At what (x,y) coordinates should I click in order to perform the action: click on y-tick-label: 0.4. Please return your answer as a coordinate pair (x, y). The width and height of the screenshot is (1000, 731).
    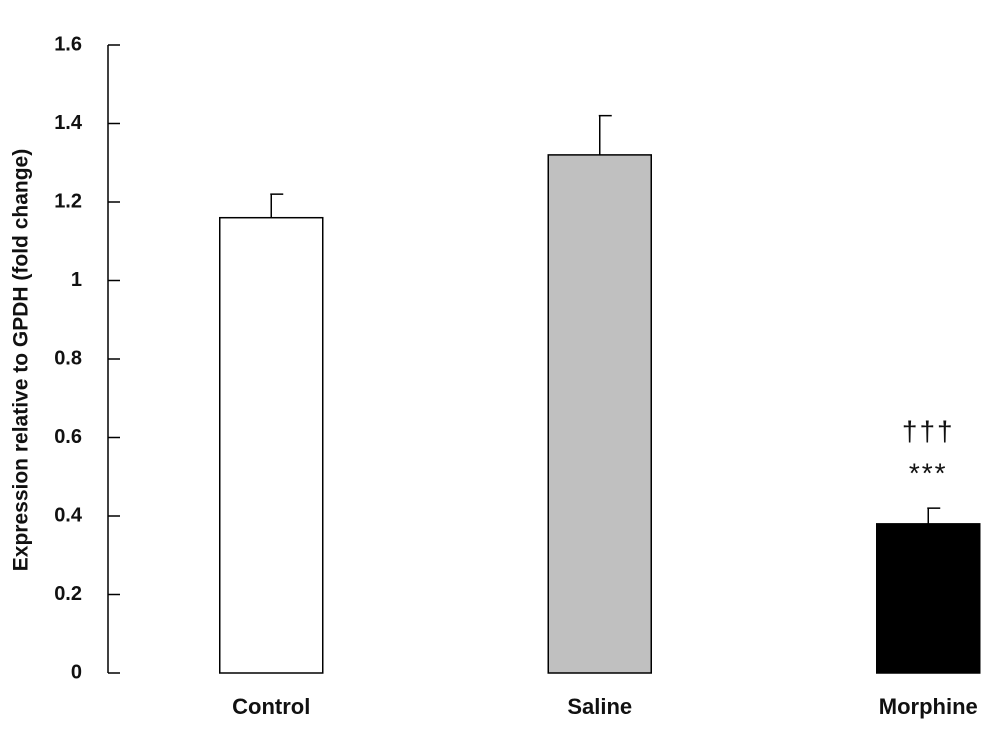
    Looking at the image, I should click on (68, 515).